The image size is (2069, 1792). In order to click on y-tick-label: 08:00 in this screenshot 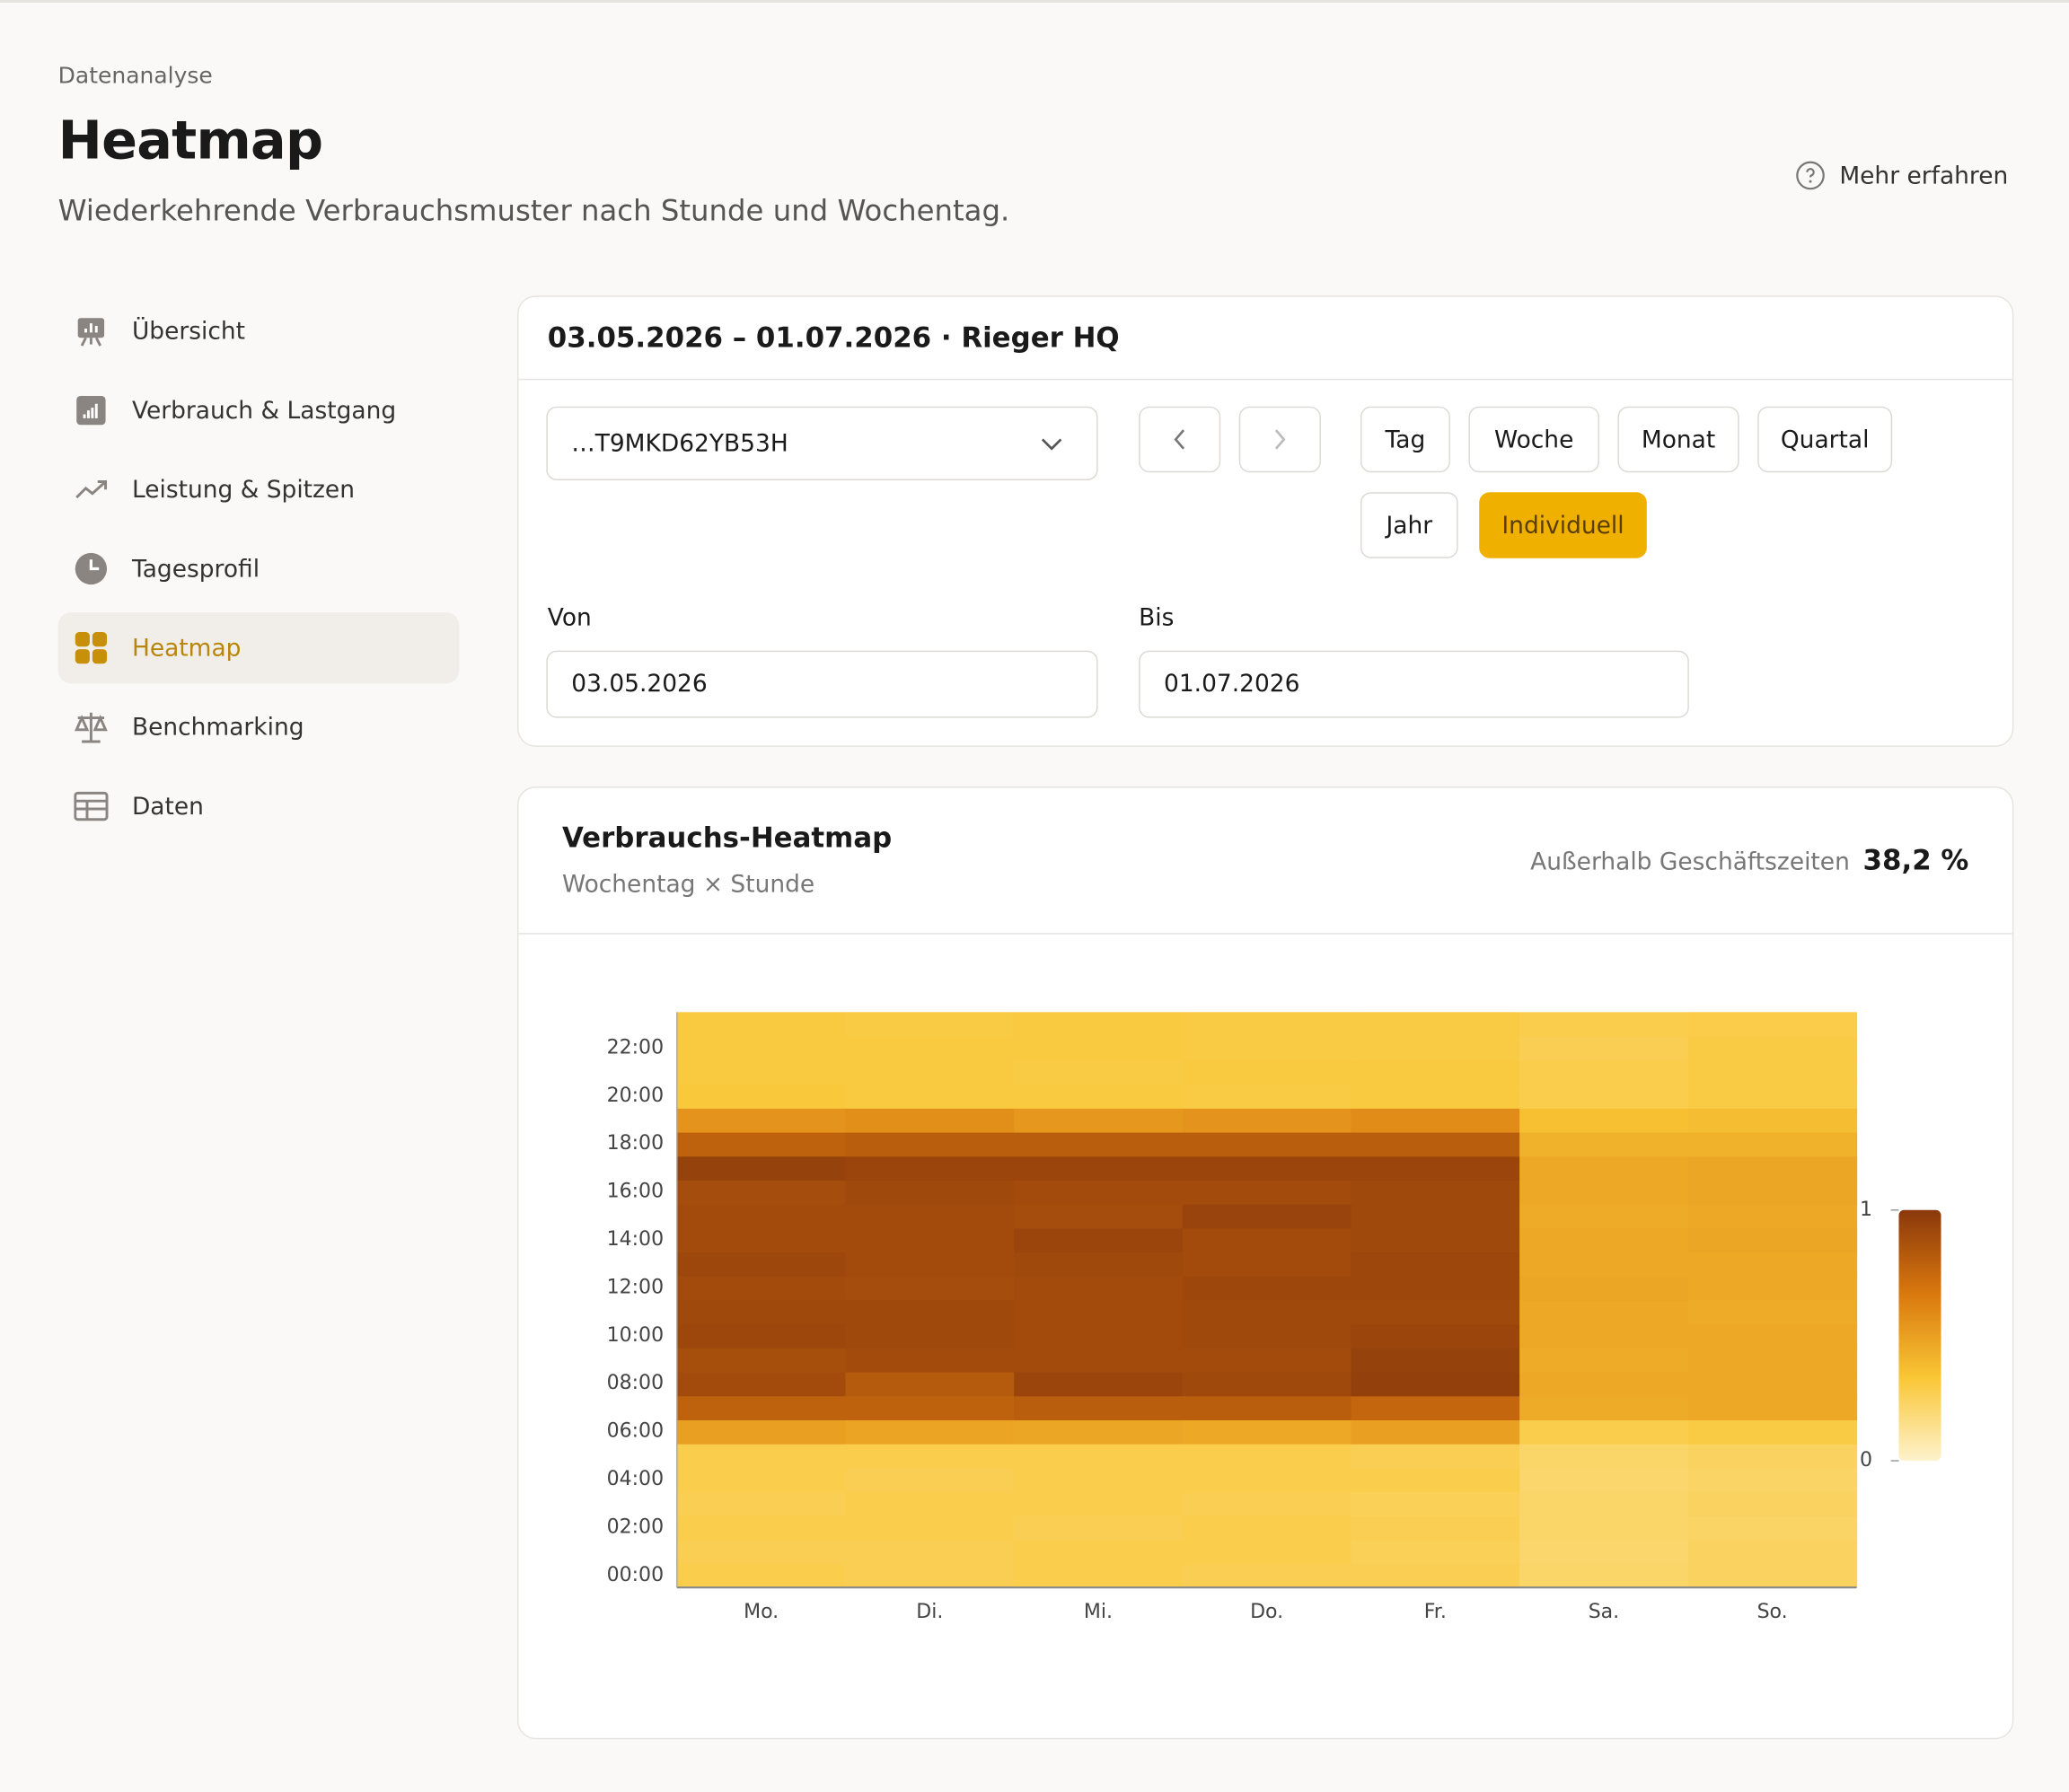, I will do `click(635, 1383)`.